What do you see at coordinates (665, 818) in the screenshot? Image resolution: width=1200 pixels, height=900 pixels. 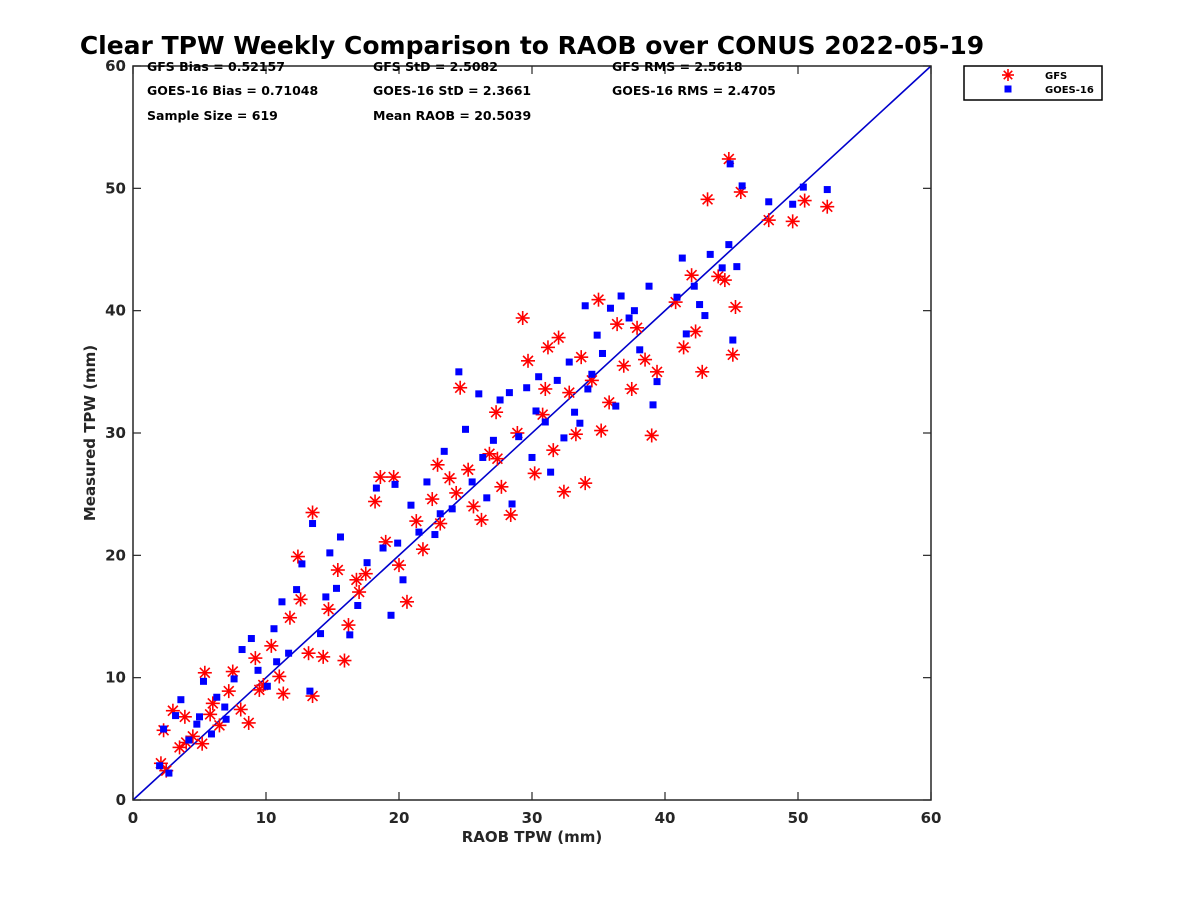 I see `x-tick-label: 40` at bounding box center [665, 818].